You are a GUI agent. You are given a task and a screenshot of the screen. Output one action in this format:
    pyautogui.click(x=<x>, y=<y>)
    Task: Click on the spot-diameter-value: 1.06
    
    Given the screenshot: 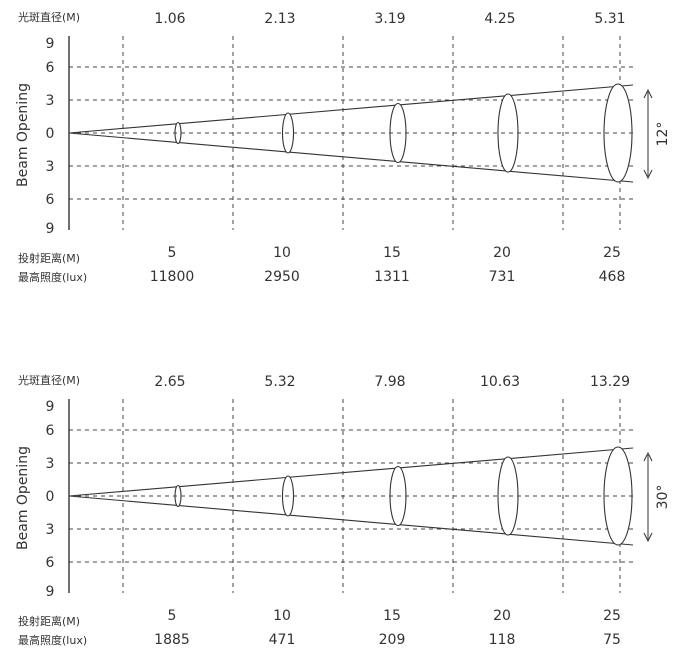 What is the action you would take?
    pyautogui.click(x=169, y=19)
    